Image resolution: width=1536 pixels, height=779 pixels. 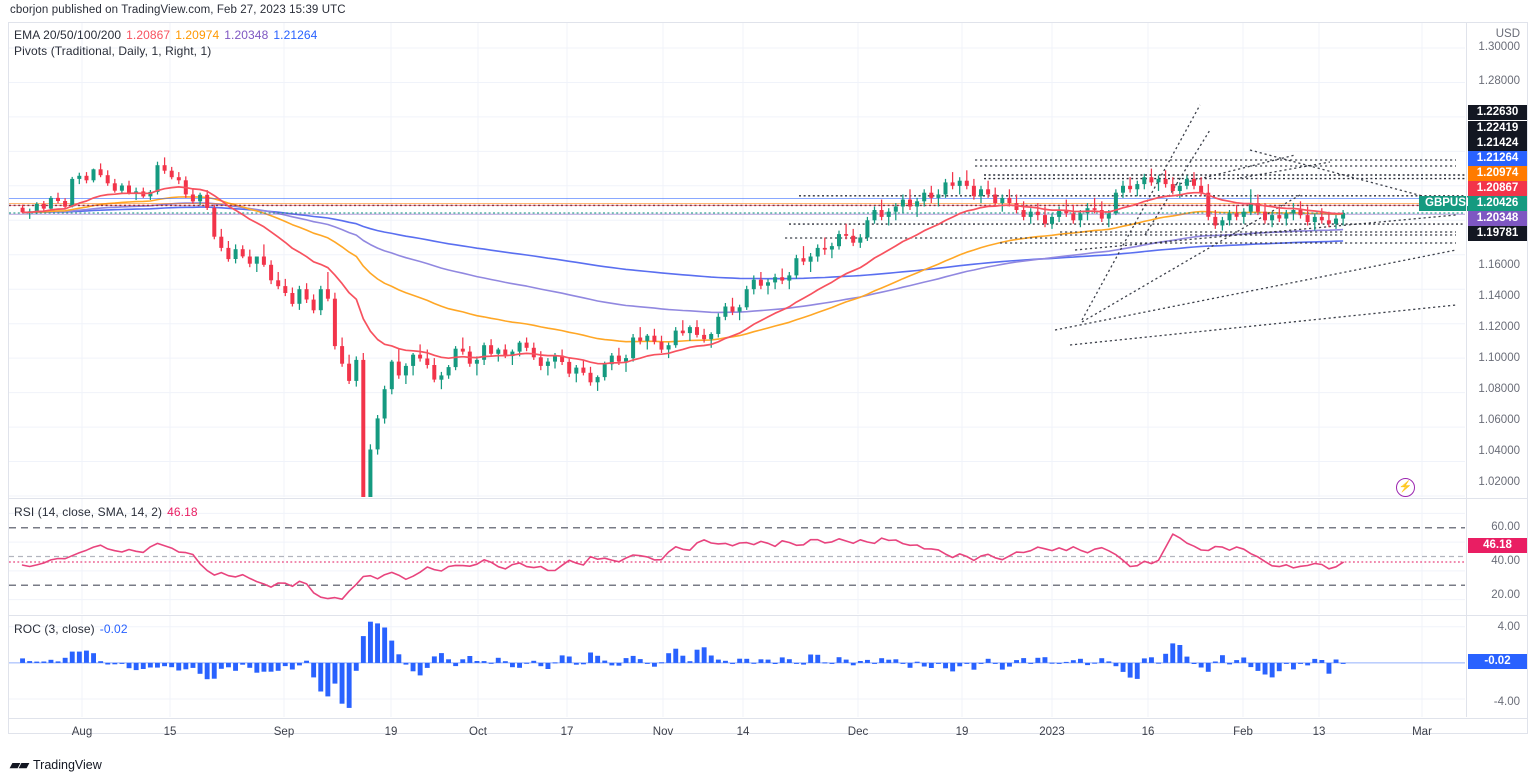 I want to click on ema200-value: 1.21264, so click(x=295, y=35).